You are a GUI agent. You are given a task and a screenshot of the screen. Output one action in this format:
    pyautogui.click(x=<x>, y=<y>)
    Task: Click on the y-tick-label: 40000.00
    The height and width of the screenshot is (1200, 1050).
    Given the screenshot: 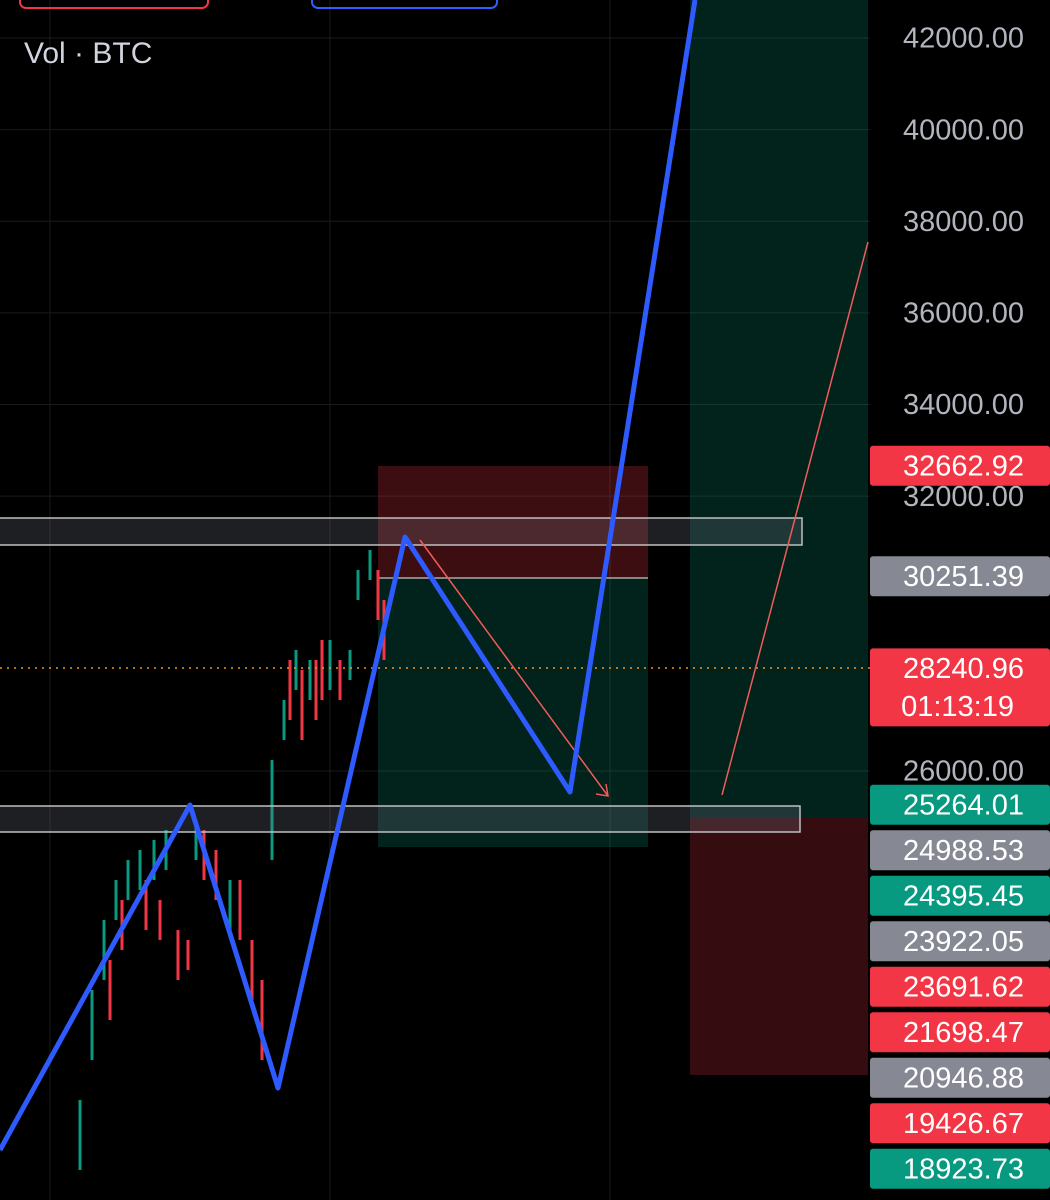 What is the action you would take?
    pyautogui.click(x=963, y=130)
    